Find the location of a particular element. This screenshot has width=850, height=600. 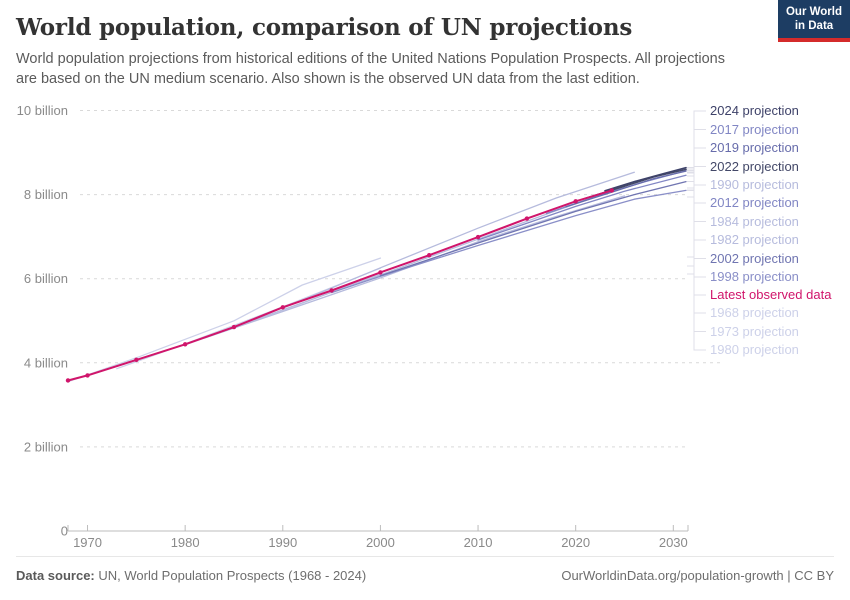

y-tick-label: 6 billion is located at coordinates (46, 278).